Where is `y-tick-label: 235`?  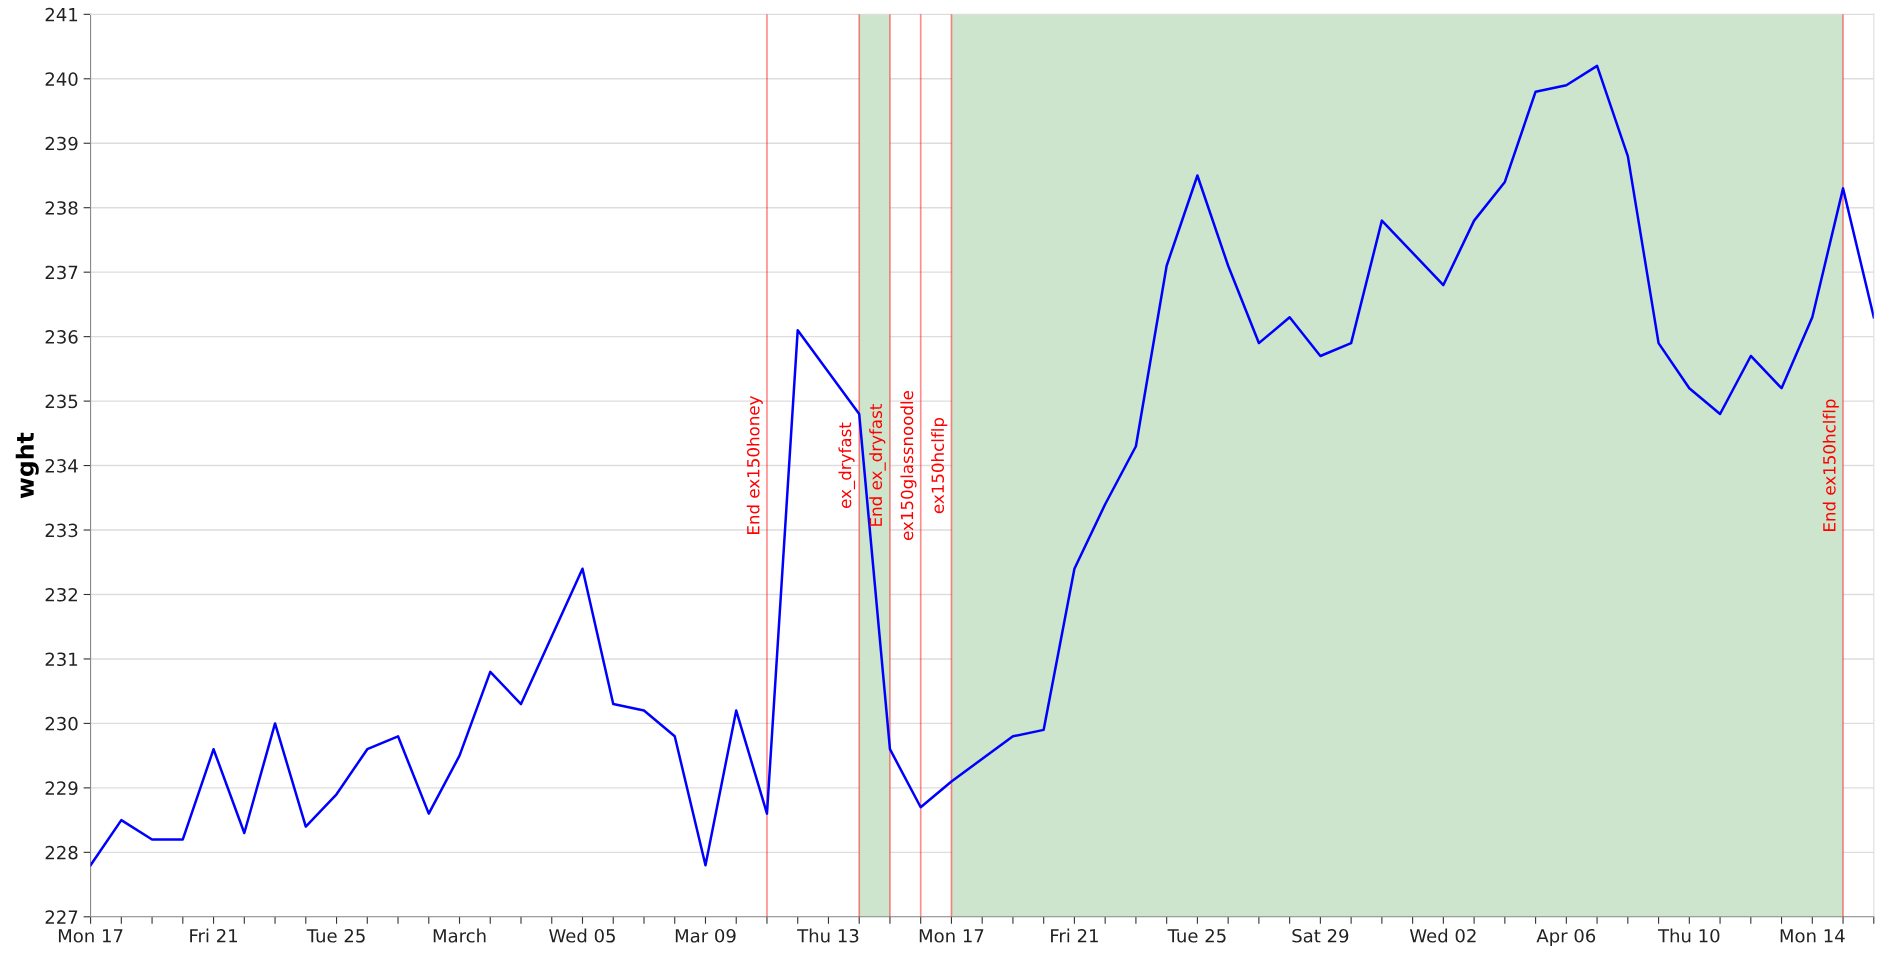
y-tick-label: 235 is located at coordinates (61, 401).